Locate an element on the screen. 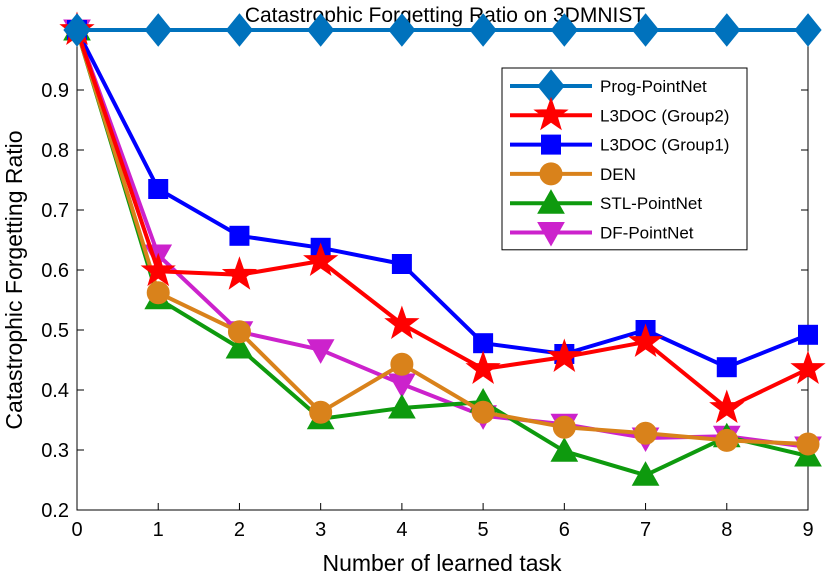 The width and height of the screenshot is (831, 576). y-tick-label: 0.2 is located at coordinates (55, 511).